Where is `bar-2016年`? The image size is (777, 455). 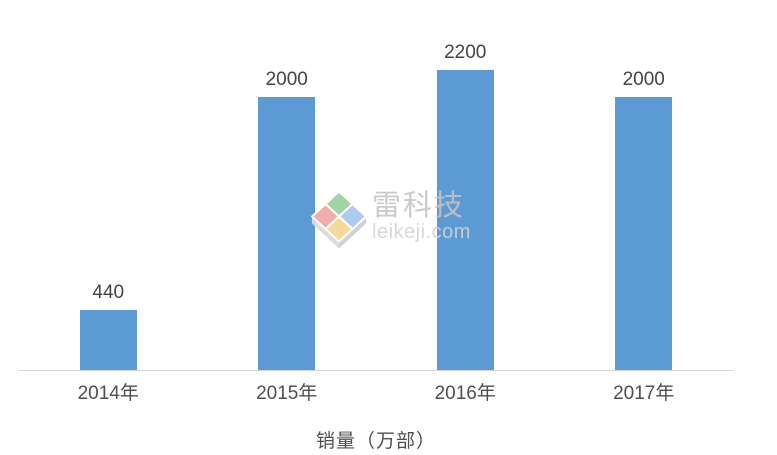 bar-2016年 is located at coordinates (465, 220).